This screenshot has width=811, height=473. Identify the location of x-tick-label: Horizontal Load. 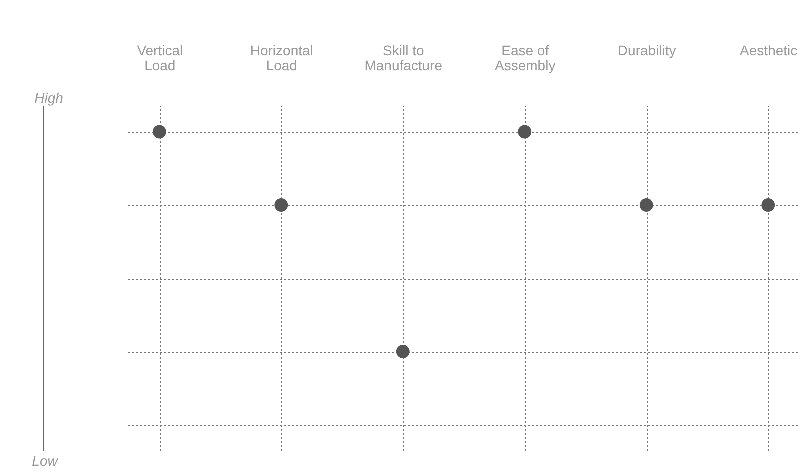
(282, 58).